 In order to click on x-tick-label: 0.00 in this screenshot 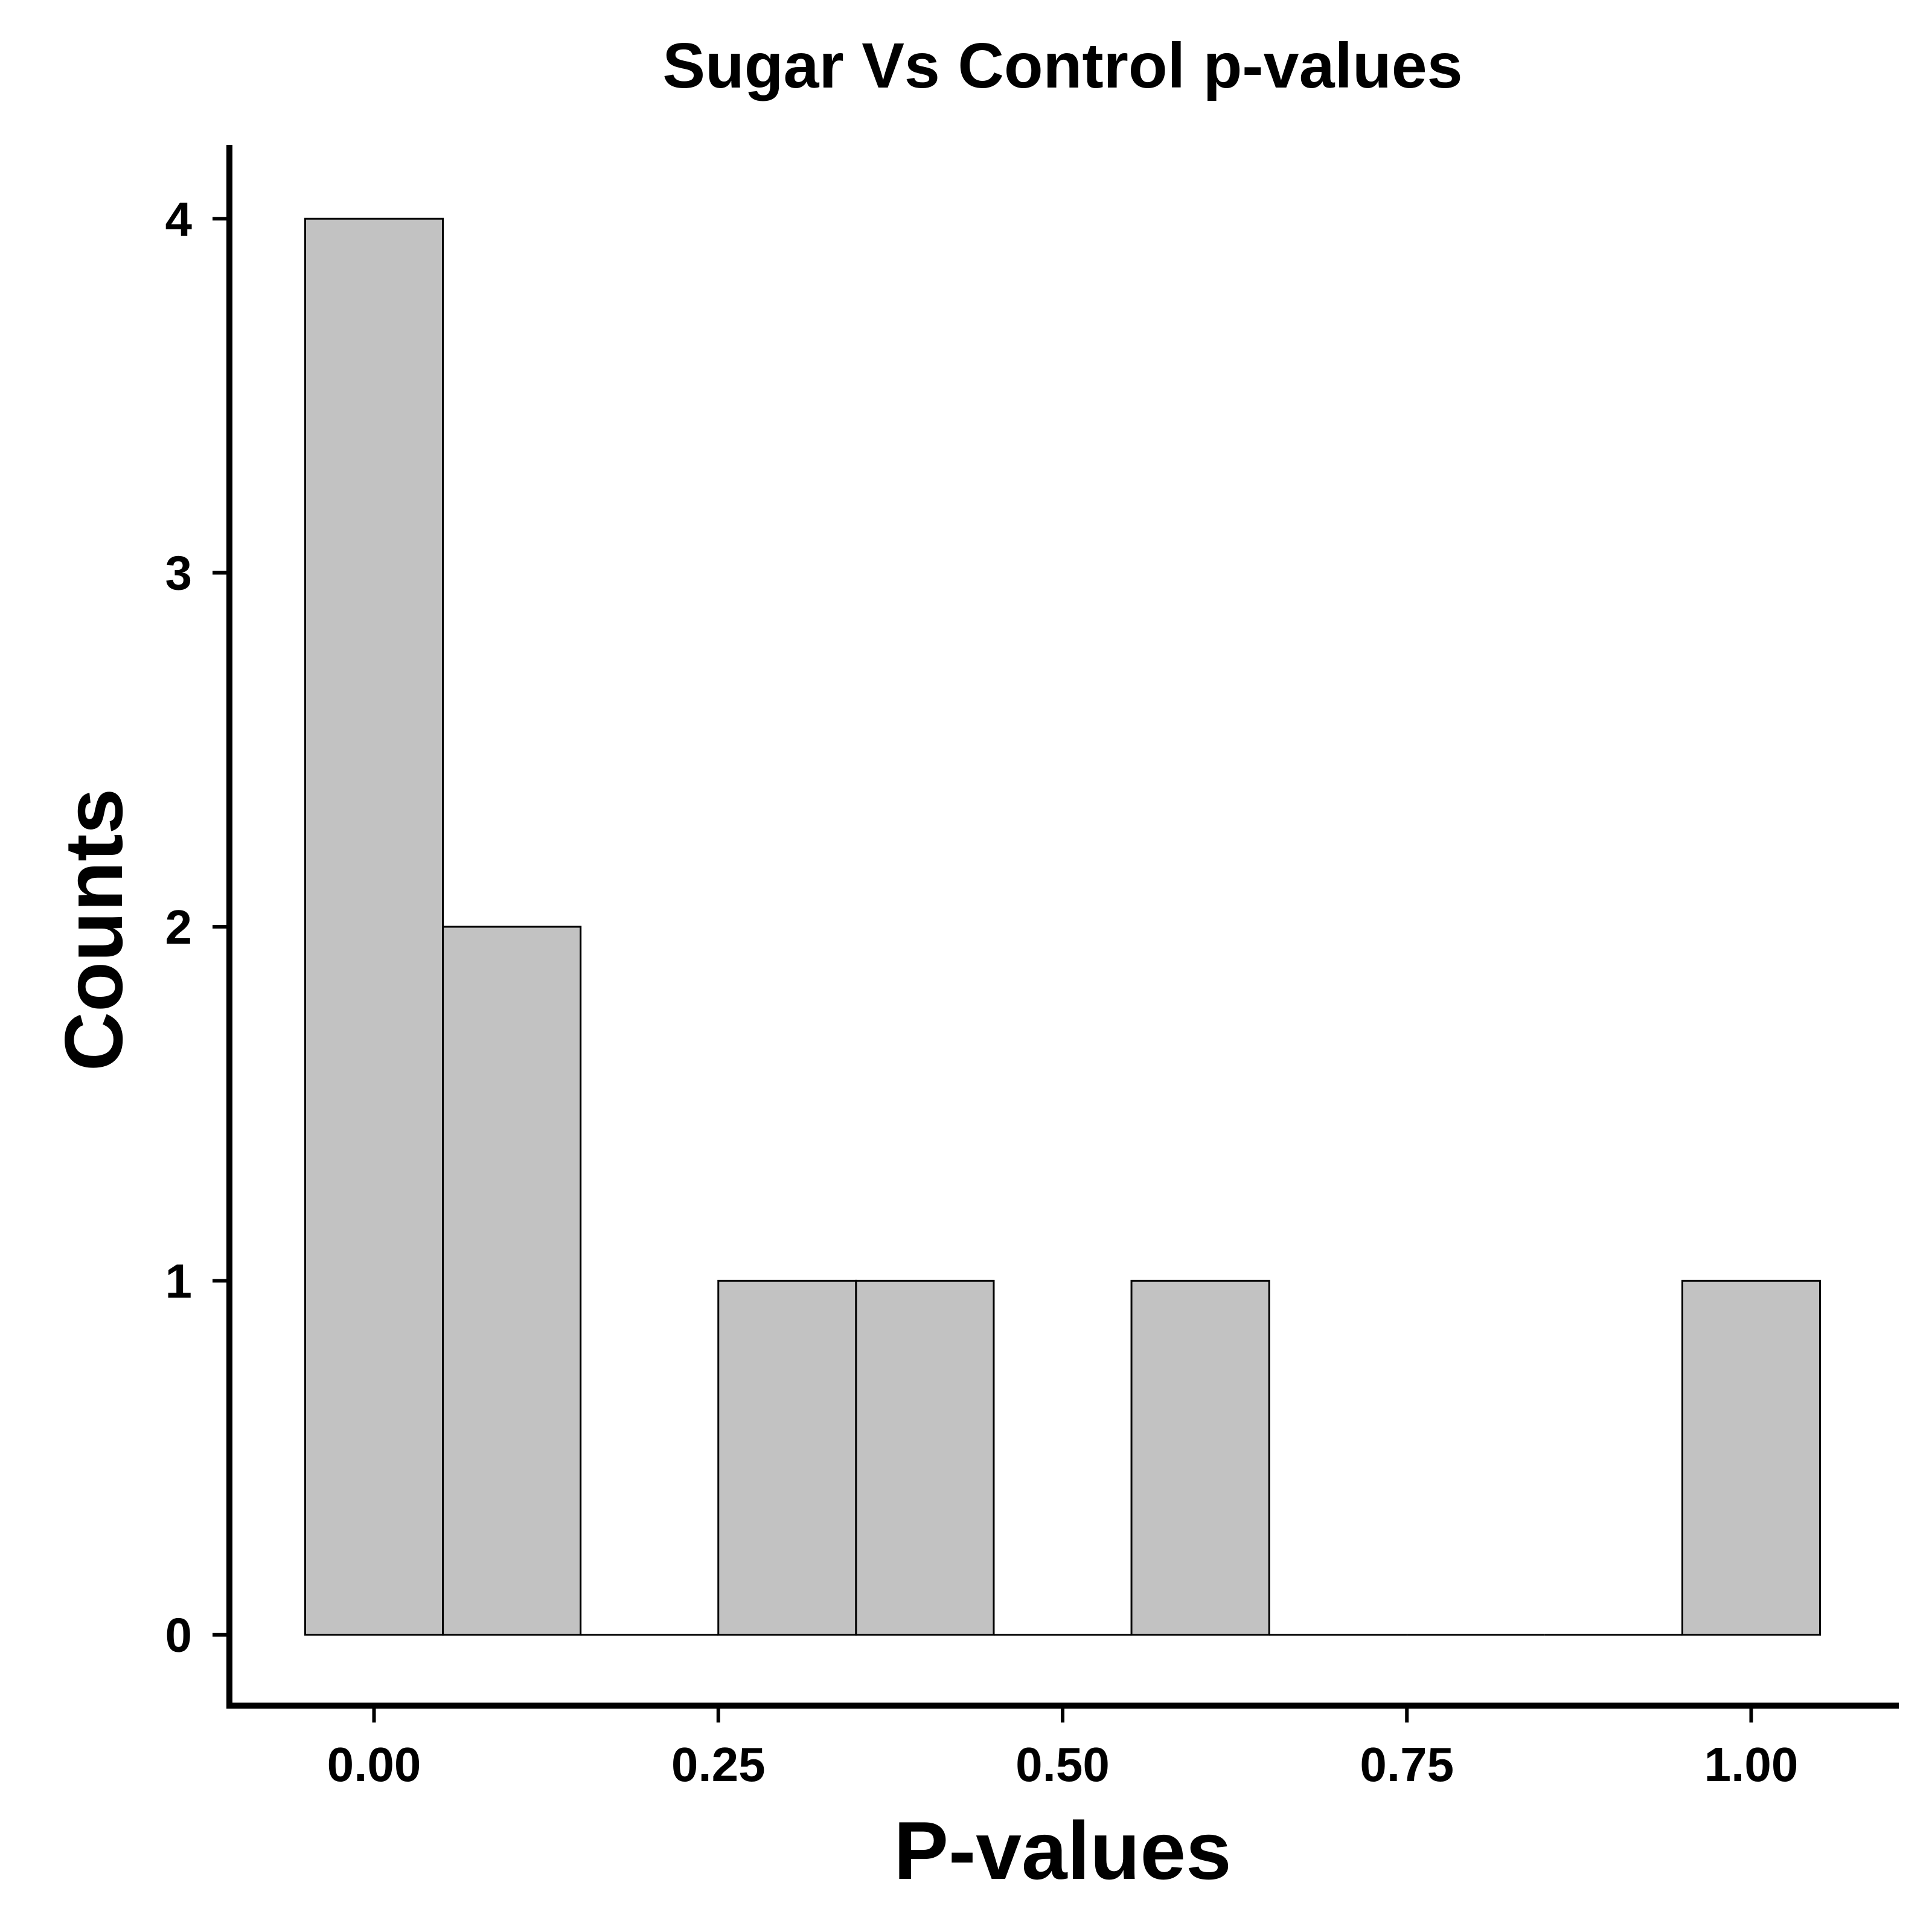, I will do `click(374, 1764)`.